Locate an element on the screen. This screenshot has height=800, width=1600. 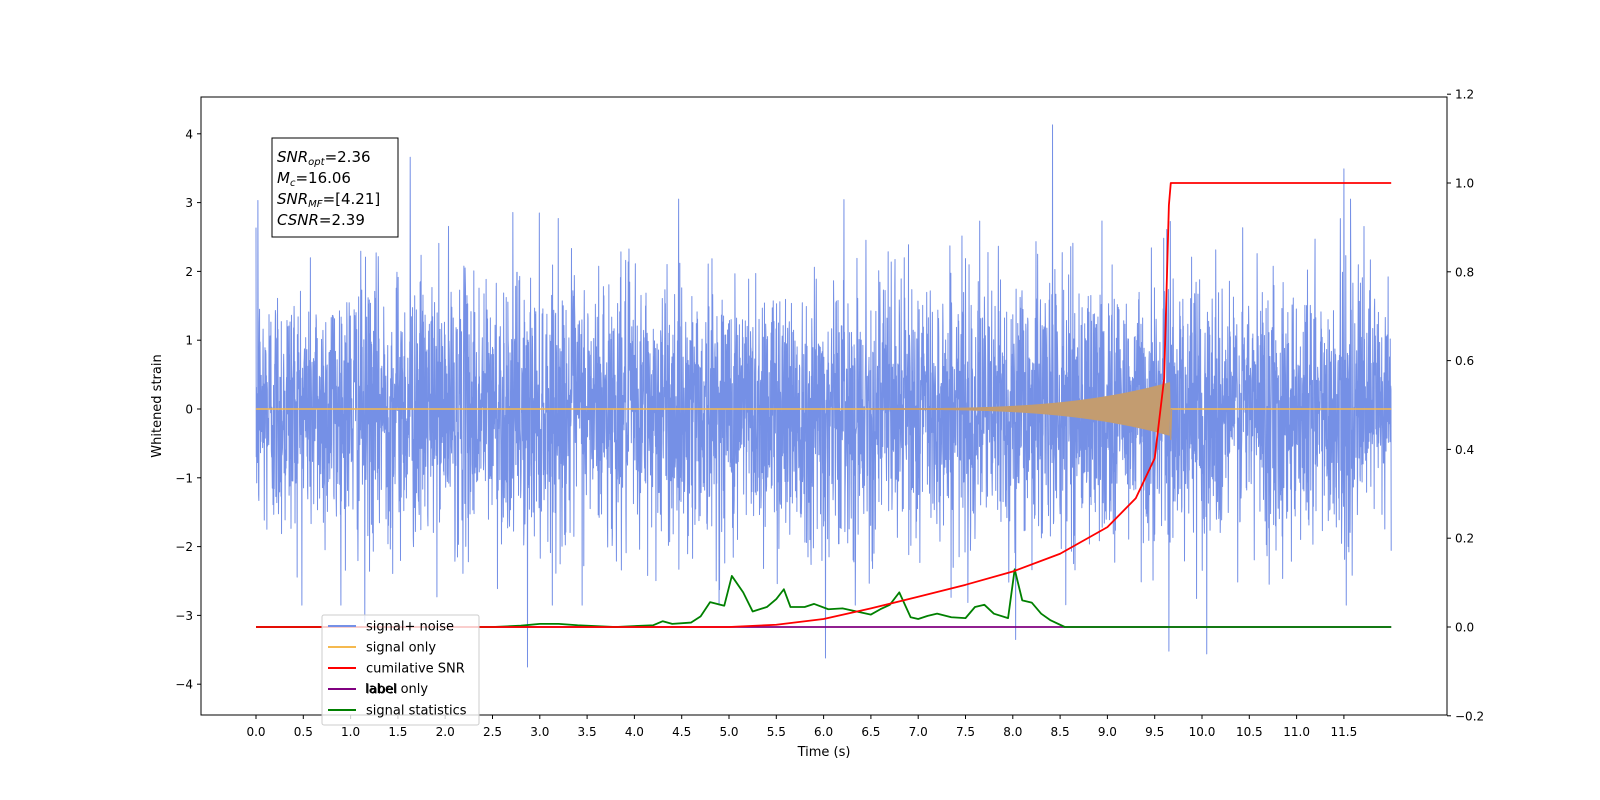
legend-hidden-label-only: label only is located at coordinates (396, 689).